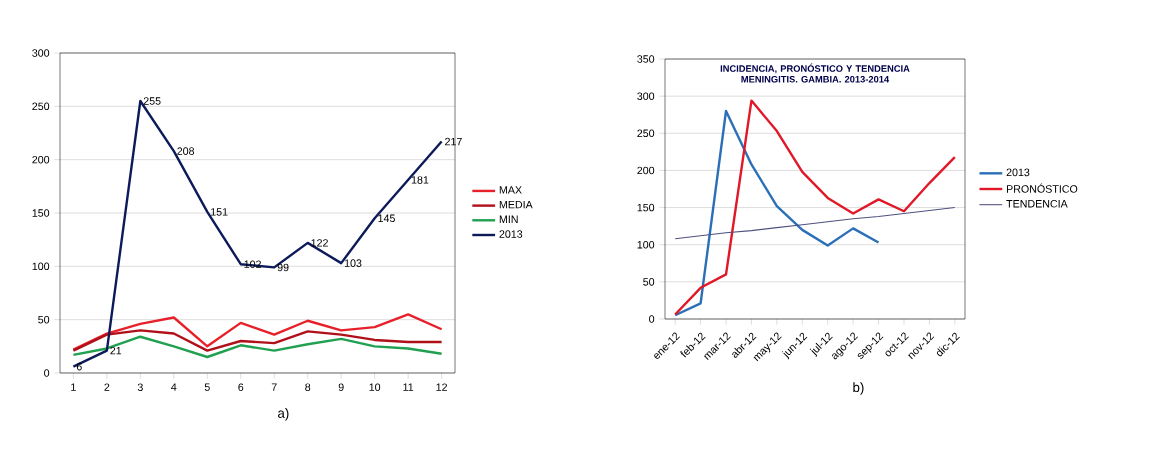 The width and height of the screenshot is (1165, 469). Describe the element at coordinates (152, 101) in the screenshot. I see `data-label: 255` at that location.